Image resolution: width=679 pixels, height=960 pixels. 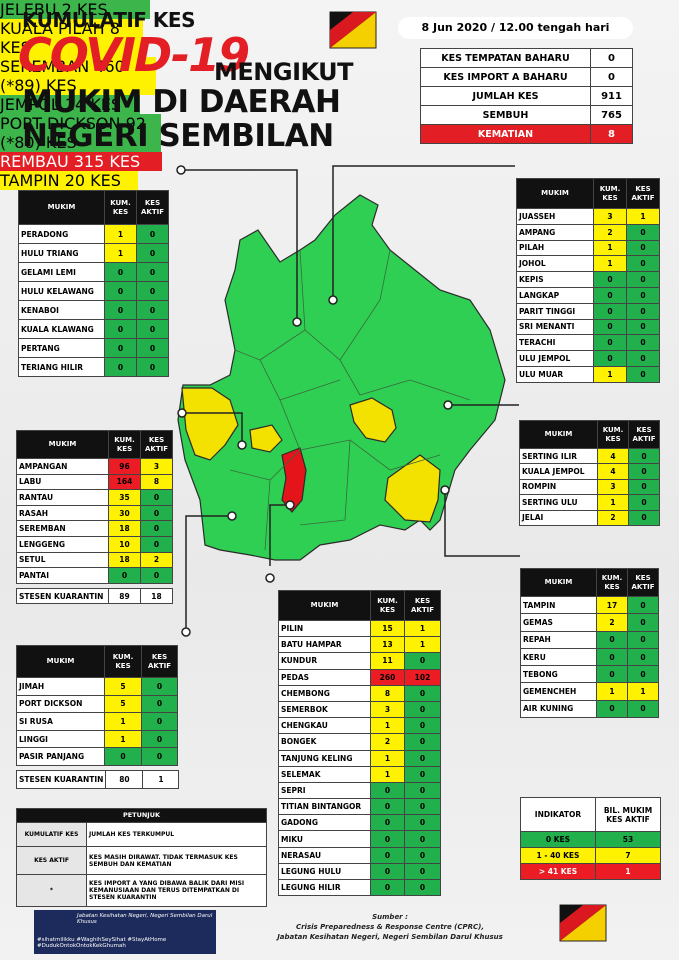 What do you see at coordinates (555, 374) in the screenshot?
I see `mukim-name: ULU MUAR` at bounding box center [555, 374].